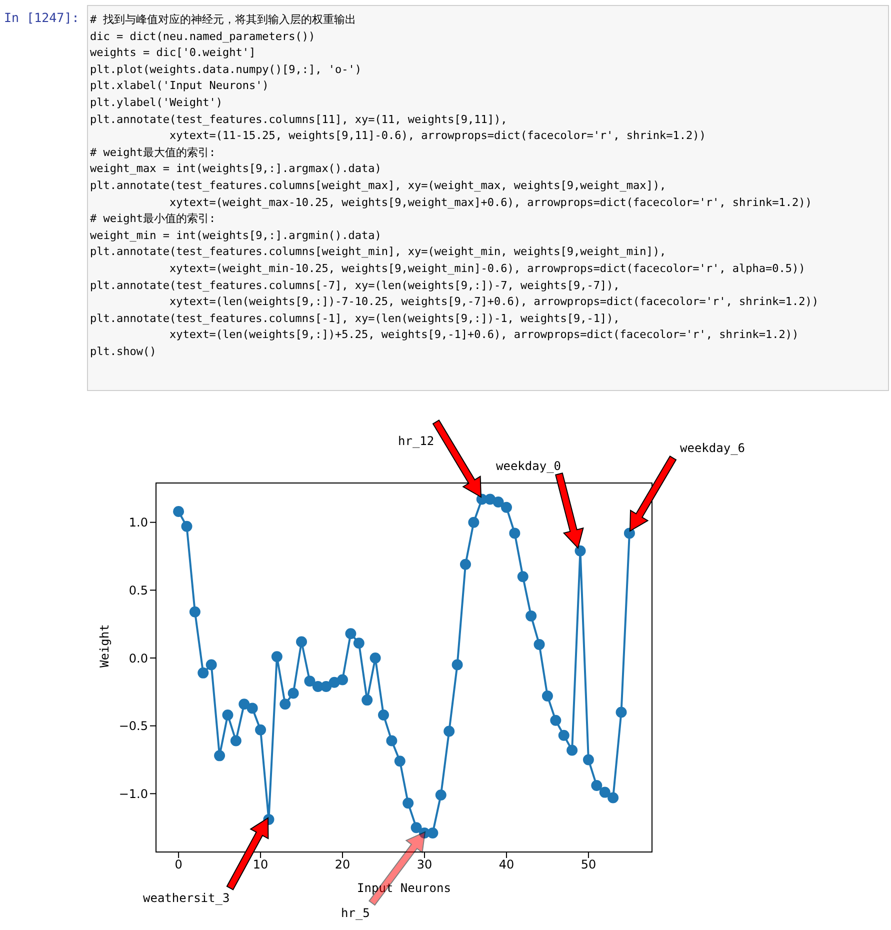 Image resolution: width=891 pixels, height=930 pixels. I want to click on y-tick-label: −1.0, so click(133, 793).